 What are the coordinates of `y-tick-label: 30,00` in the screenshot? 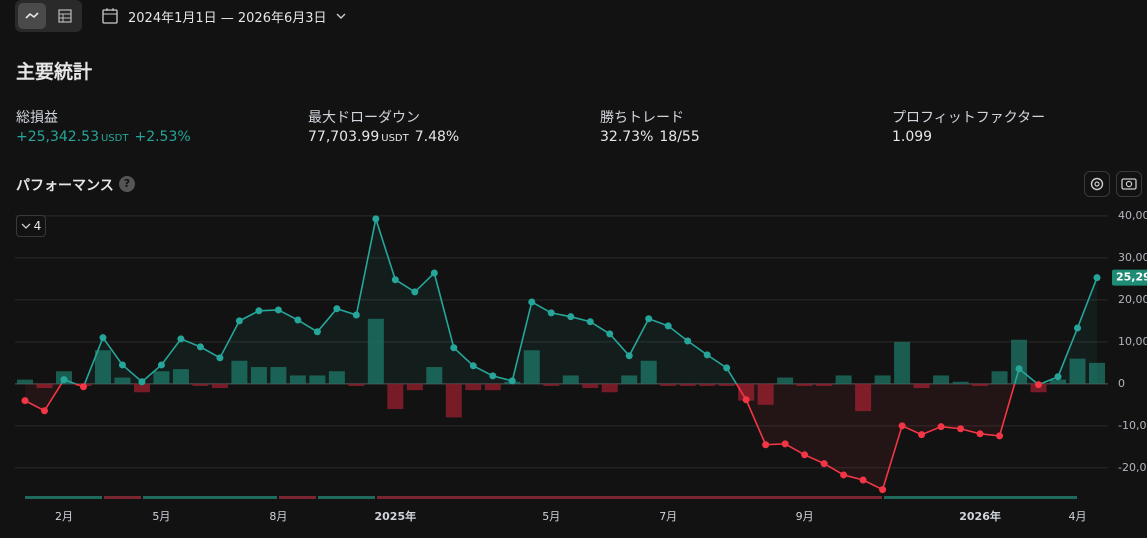 It's located at (1132, 257).